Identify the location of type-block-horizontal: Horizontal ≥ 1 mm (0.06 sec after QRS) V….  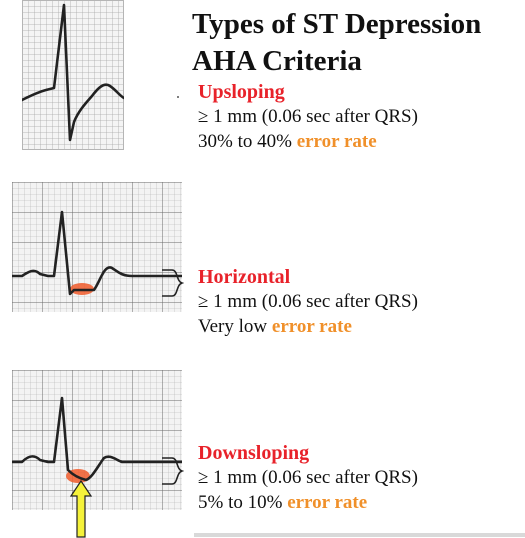
(358, 302).